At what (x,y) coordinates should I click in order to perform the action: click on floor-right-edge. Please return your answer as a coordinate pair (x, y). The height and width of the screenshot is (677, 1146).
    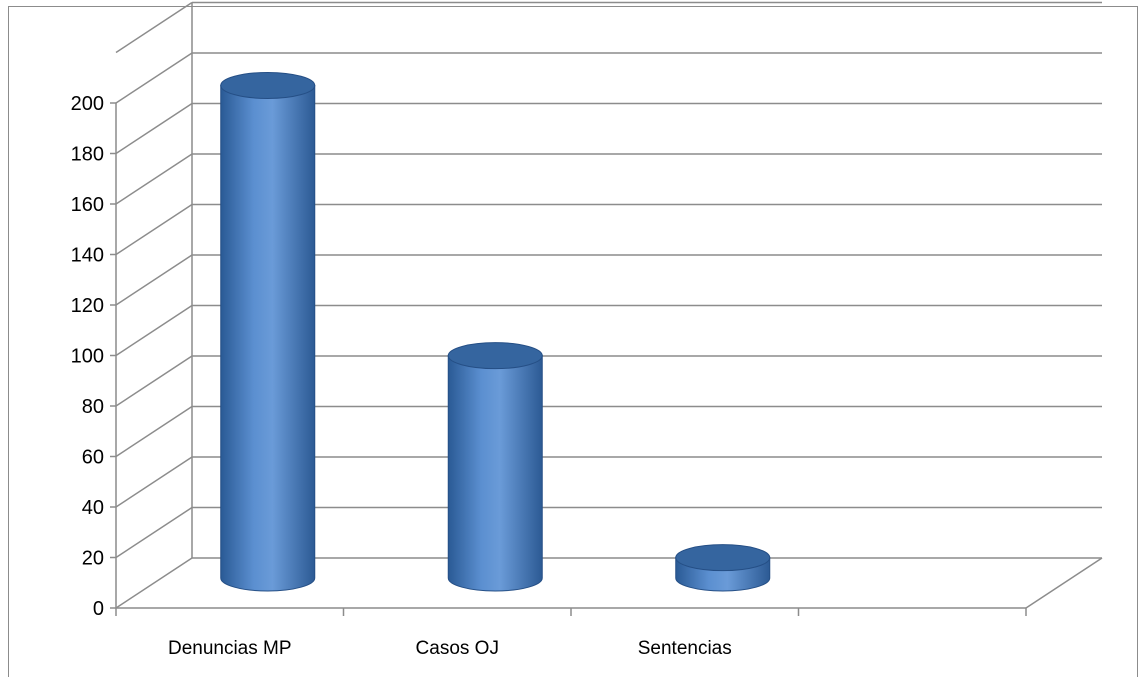
    Looking at the image, I should click on (1064, 583).